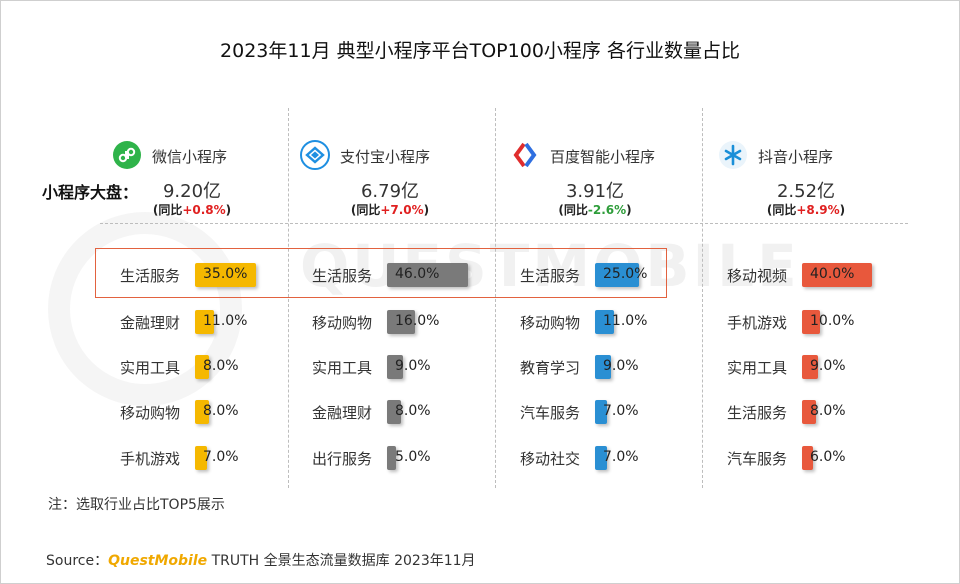  Describe the element at coordinates (377, 275) in the screenshot. I see `bar-row: 生活服务 46.0%` at that location.